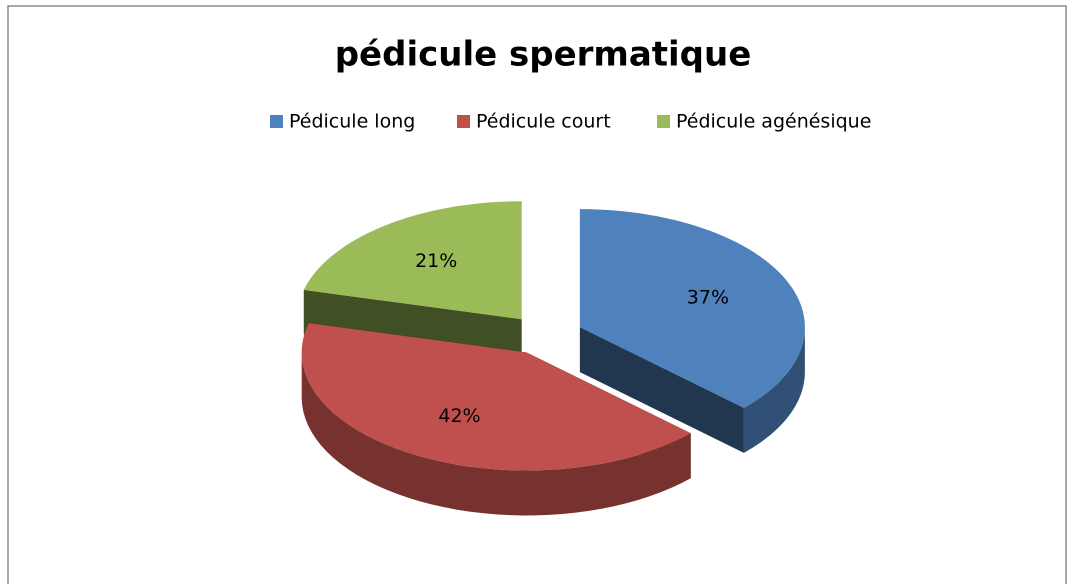 Image resolution: width=1073 pixels, height=584 pixels. I want to click on legend-label: Pédicule court, so click(543, 122).